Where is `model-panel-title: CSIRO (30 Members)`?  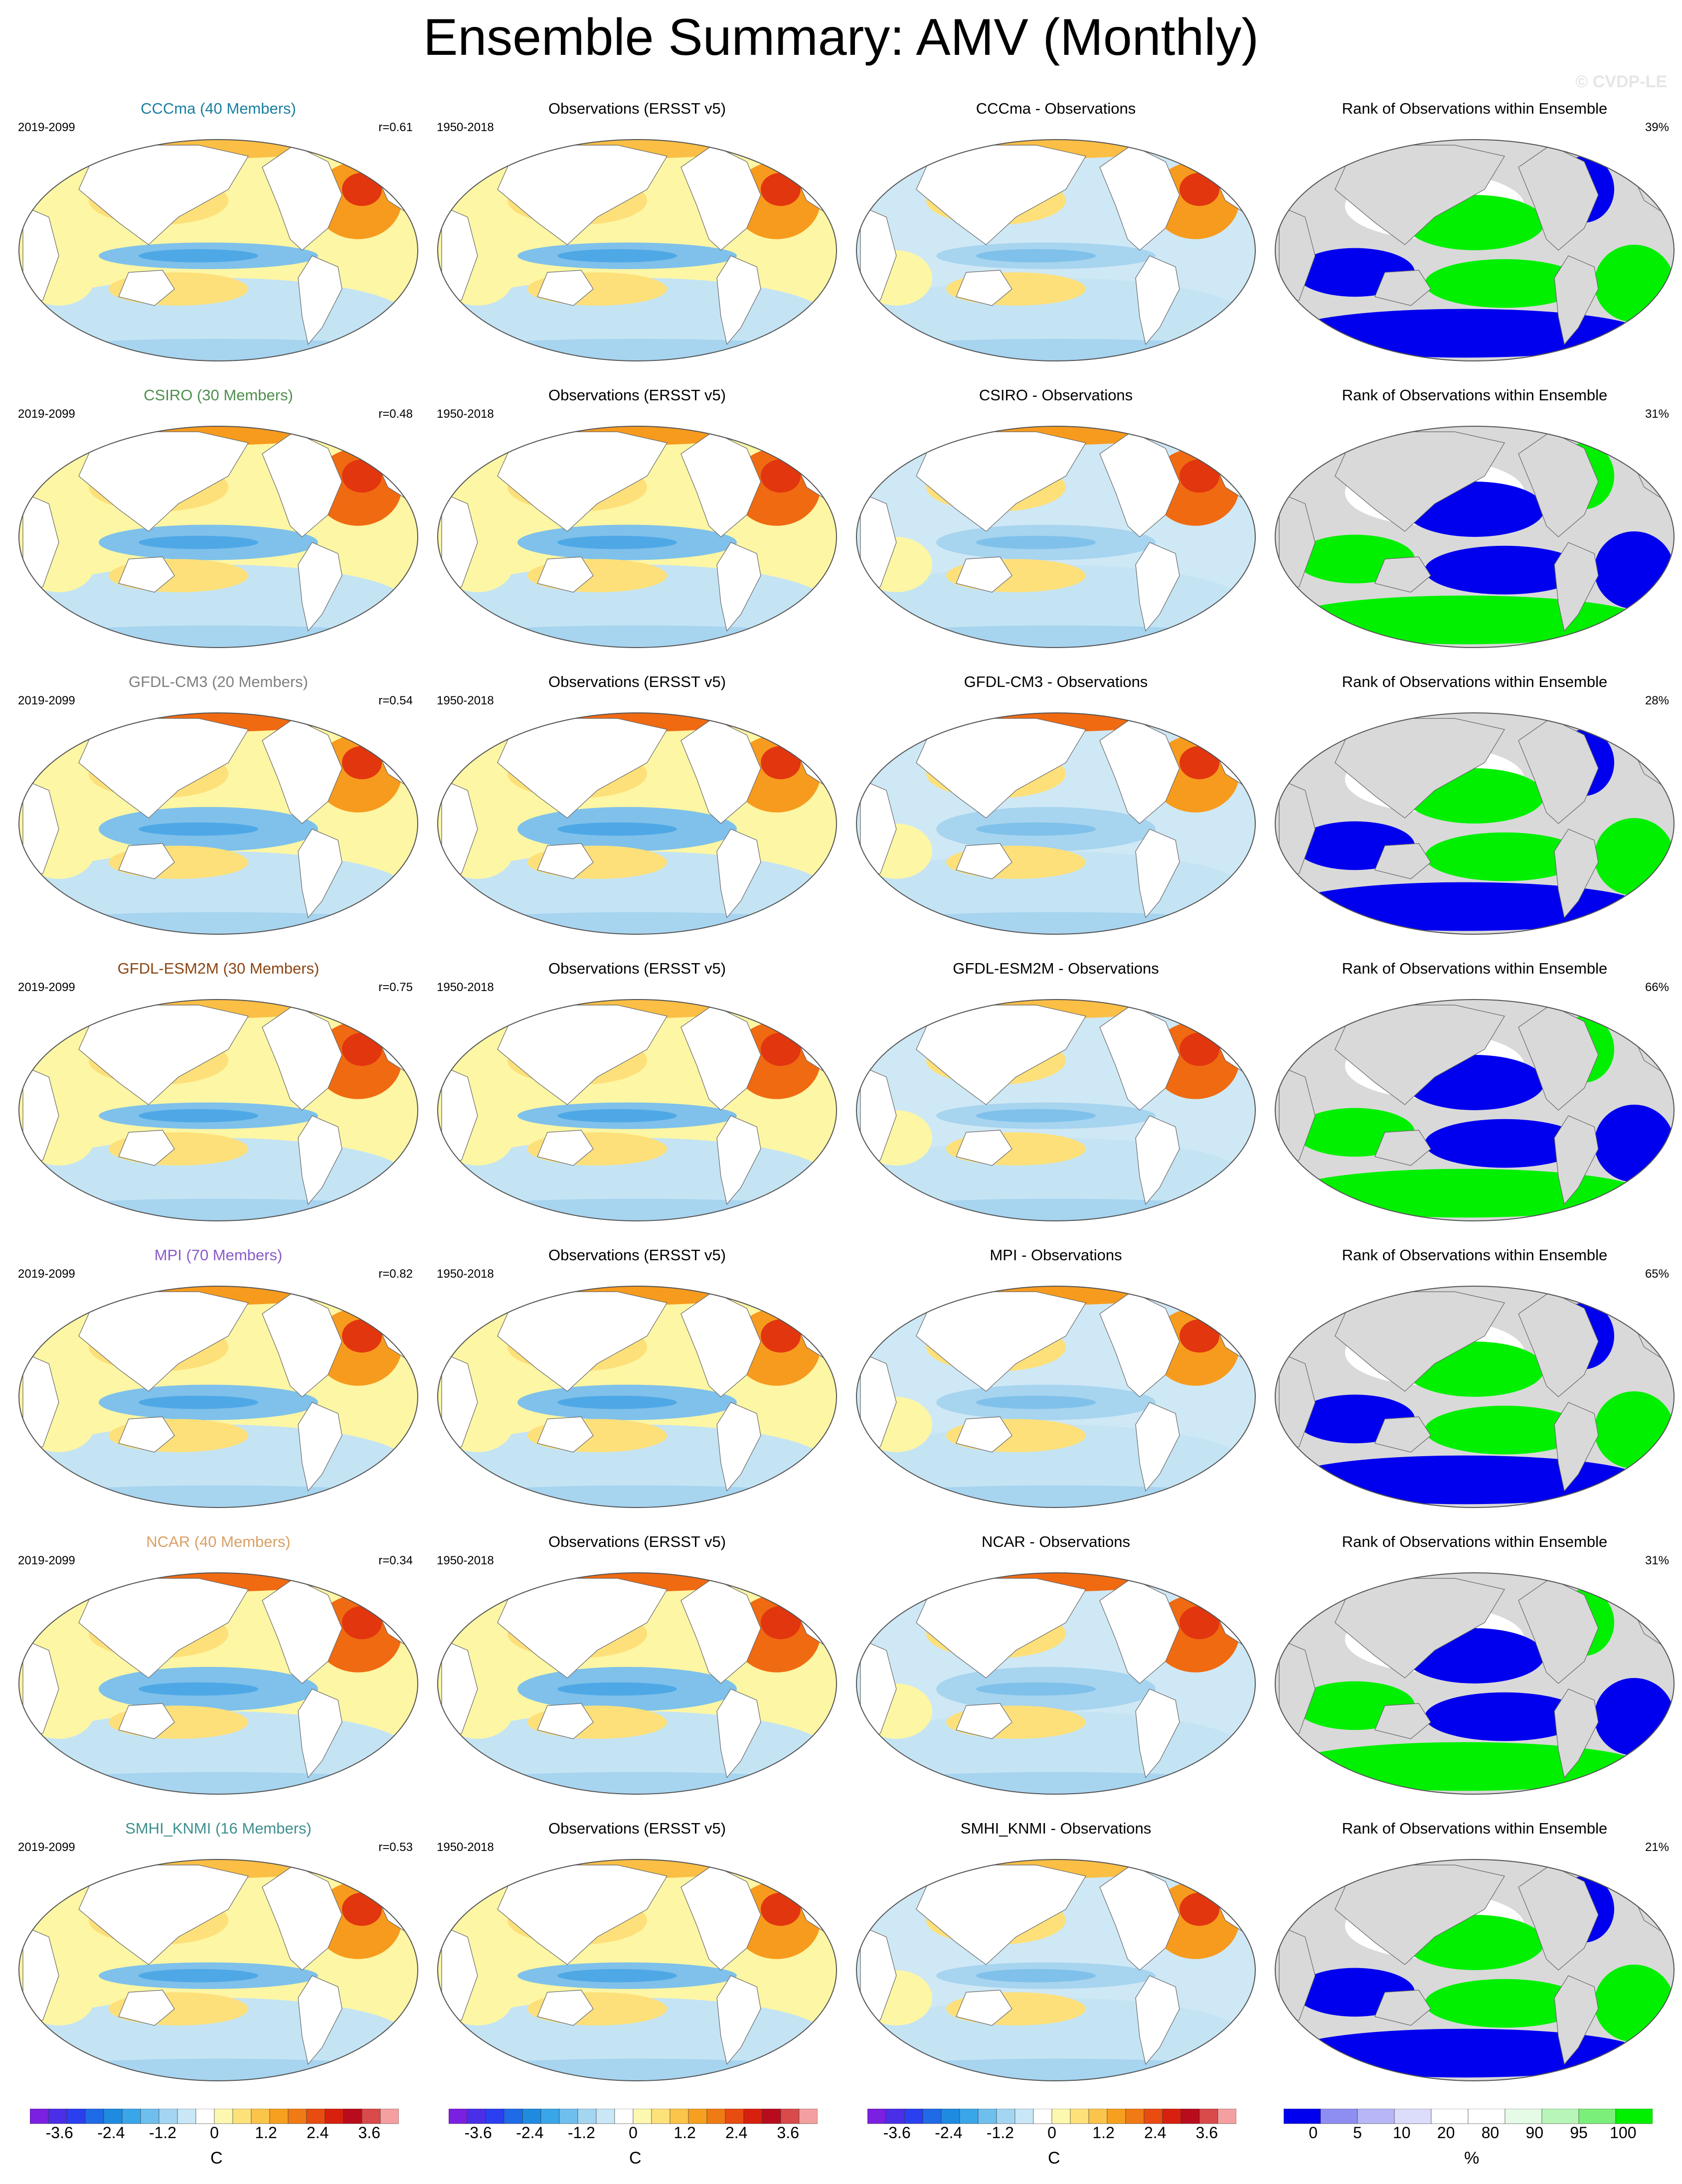 model-panel-title: CSIRO (30 Members) is located at coordinates (219, 395).